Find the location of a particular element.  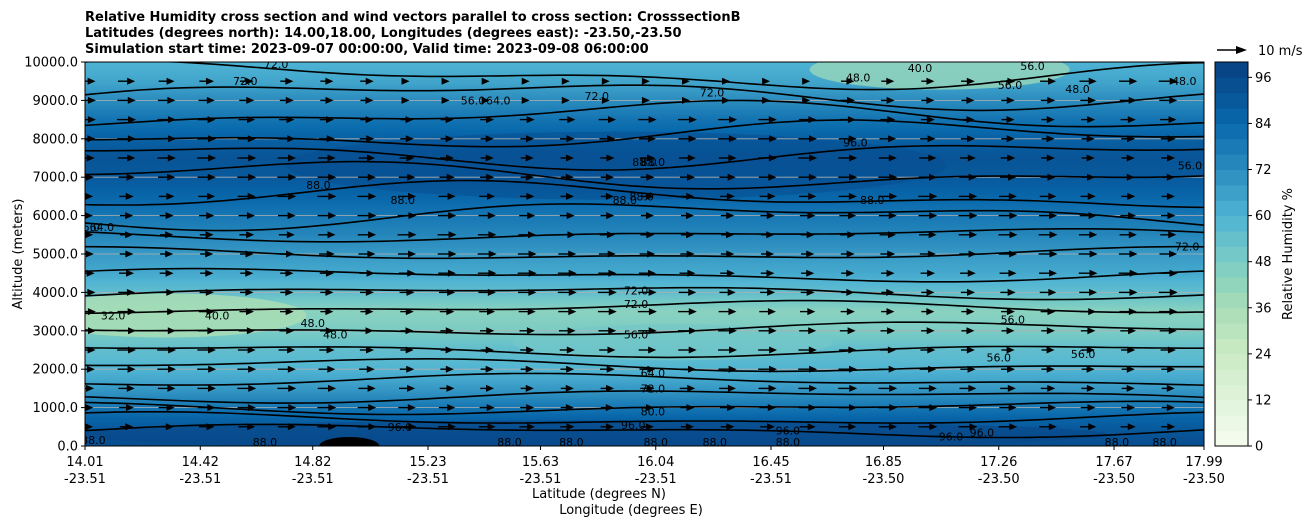

contour-label: 48.0 is located at coordinates (1077, 89).